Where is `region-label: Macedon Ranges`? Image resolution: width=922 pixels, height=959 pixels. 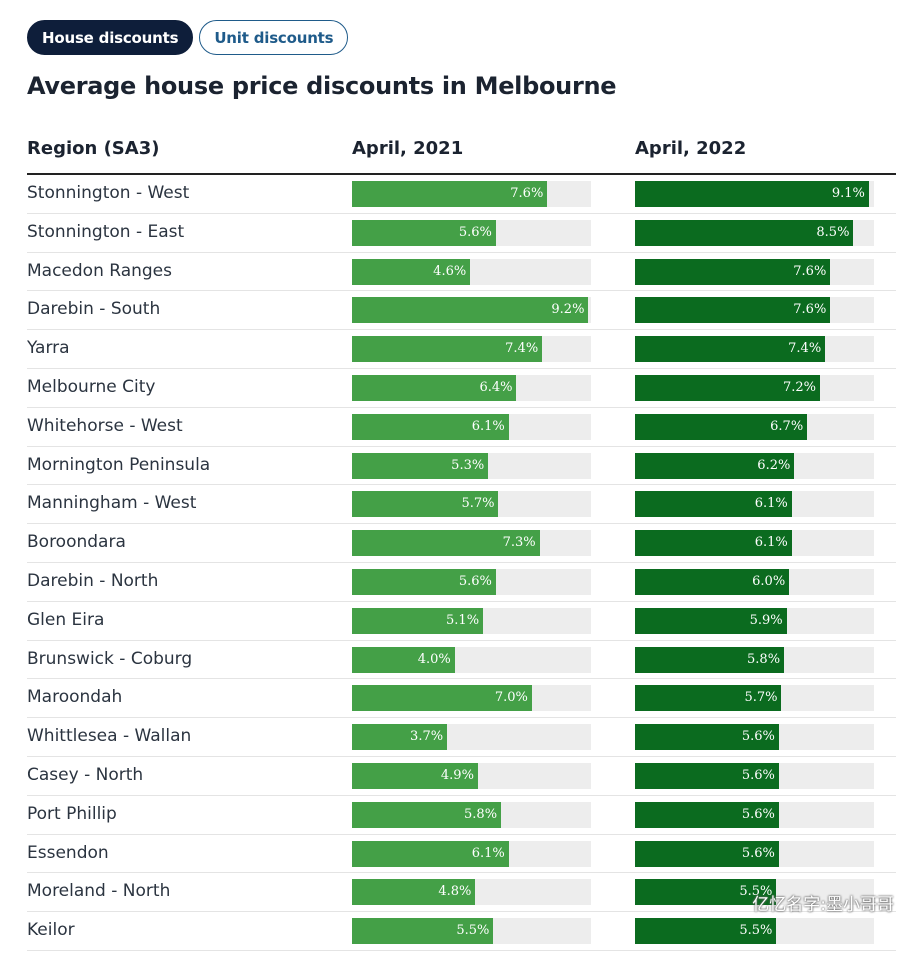 region-label: Macedon Ranges is located at coordinates (99, 270).